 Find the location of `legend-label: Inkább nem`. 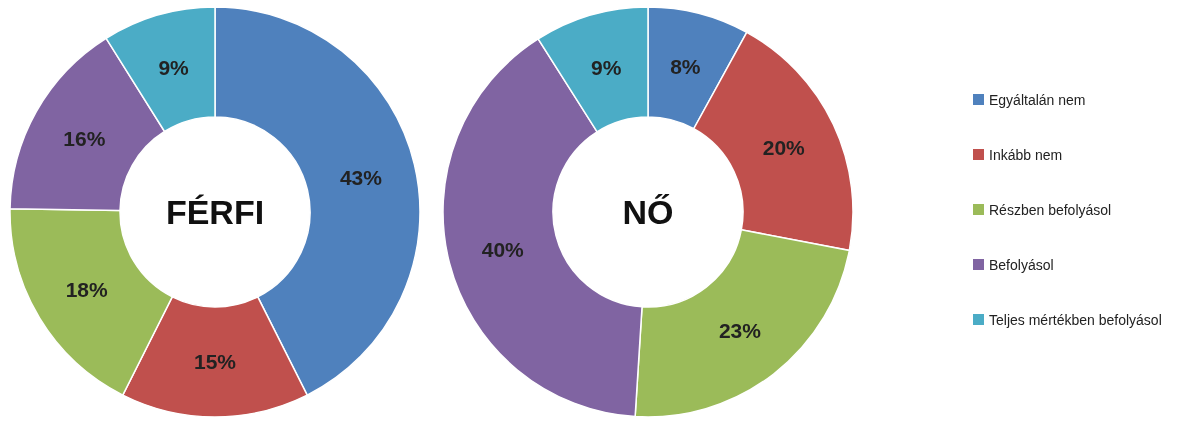

legend-label: Inkább nem is located at coordinates (1026, 154).